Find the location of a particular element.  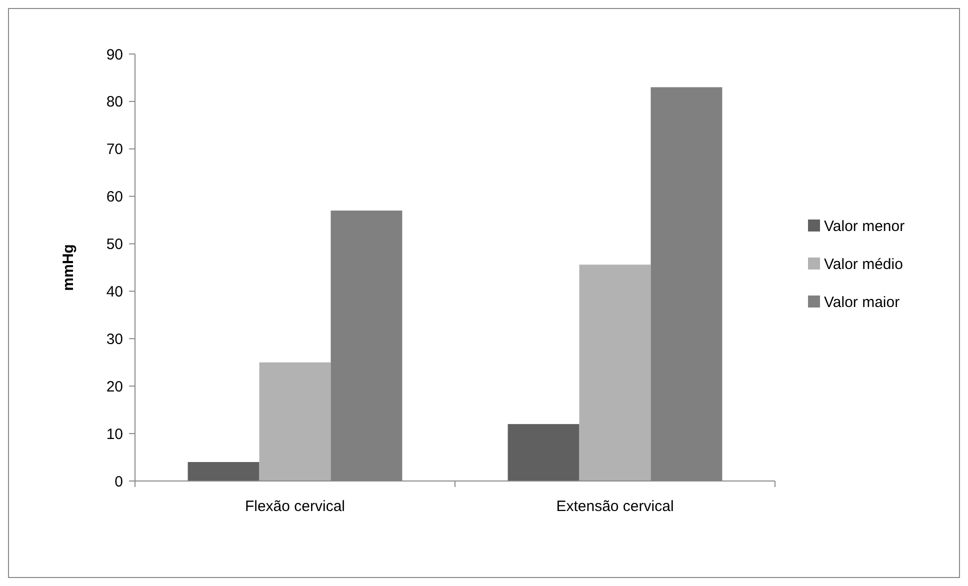

y-tick-label: 70 is located at coordinates (114, 149).